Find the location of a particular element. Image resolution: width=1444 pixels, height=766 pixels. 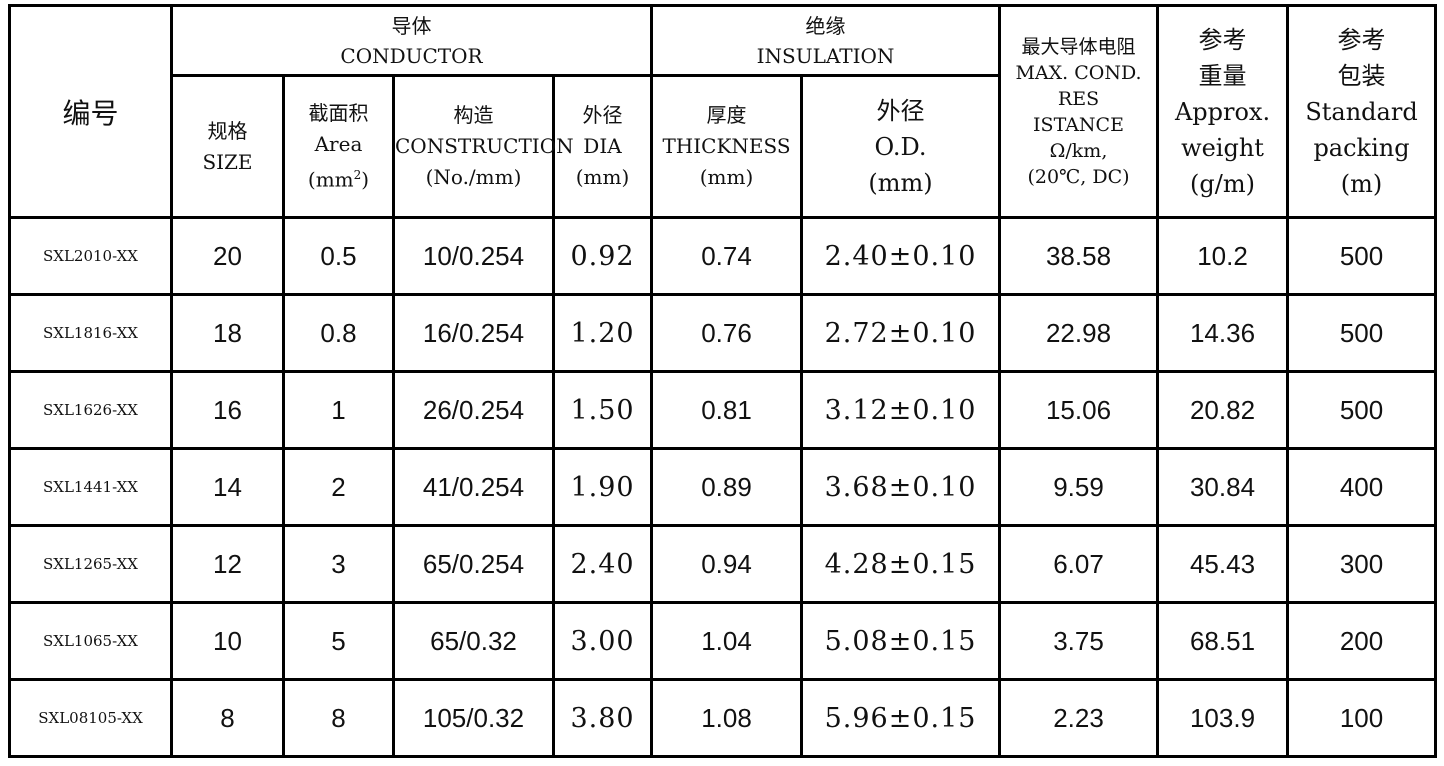

header-weight-l3: Approx. is located at coordinates (1222, 111).